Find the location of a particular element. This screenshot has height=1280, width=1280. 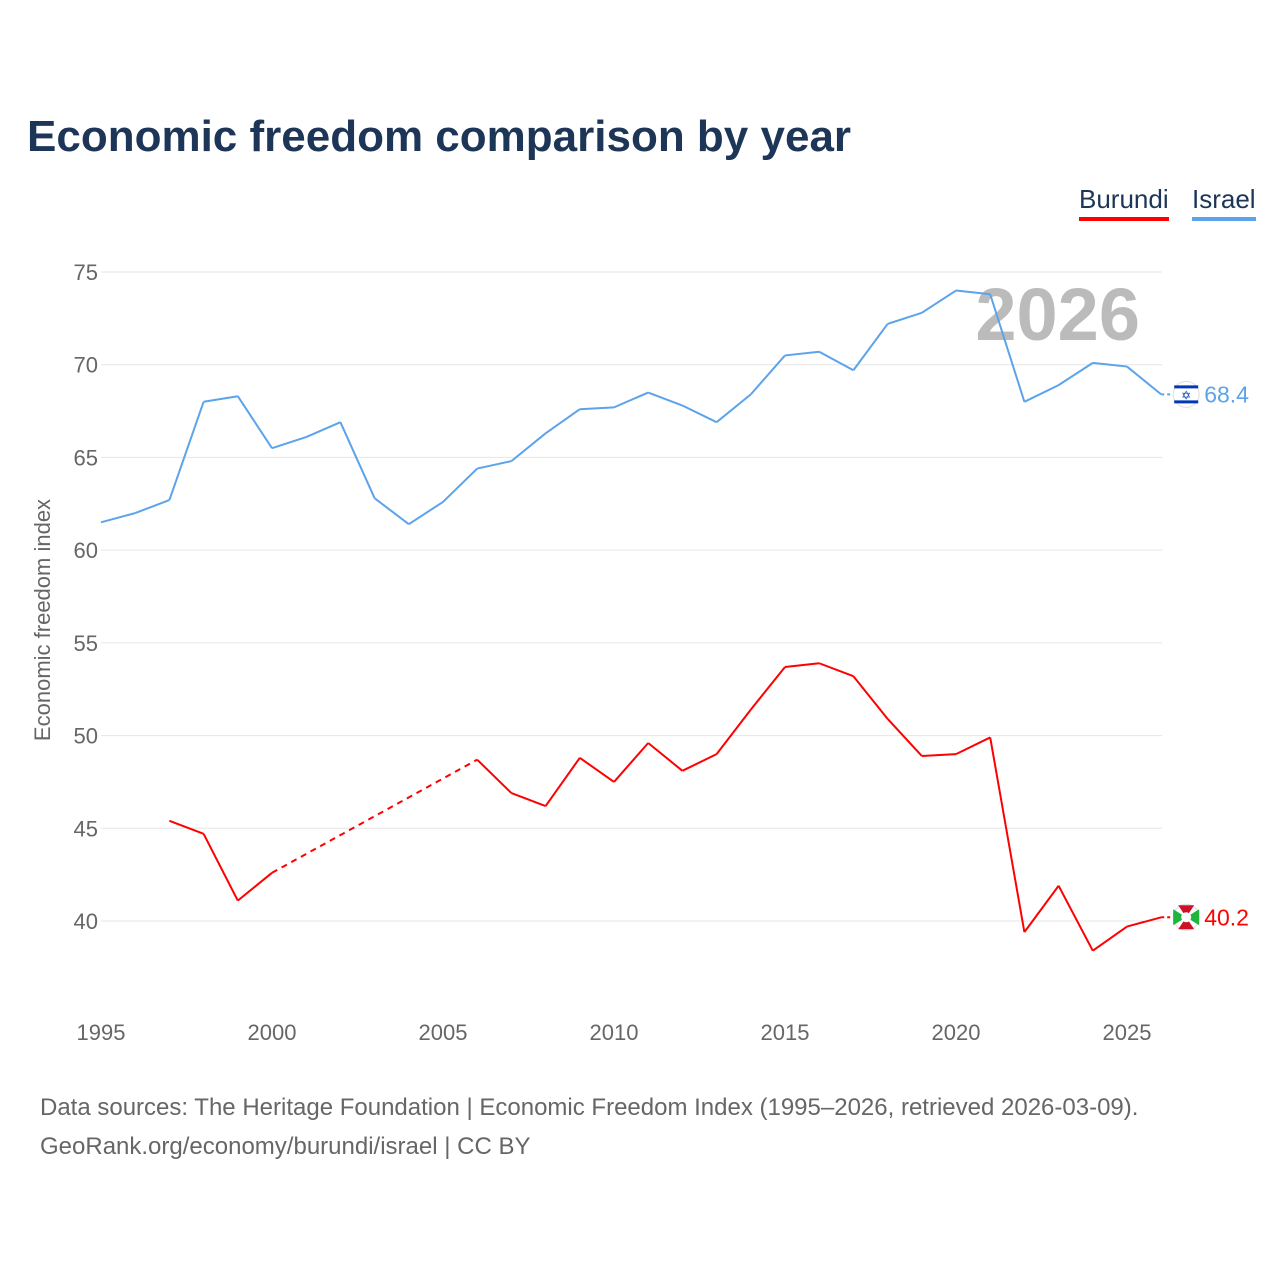

x-tick-label: 1995 is located at coordinates (101, 1032).